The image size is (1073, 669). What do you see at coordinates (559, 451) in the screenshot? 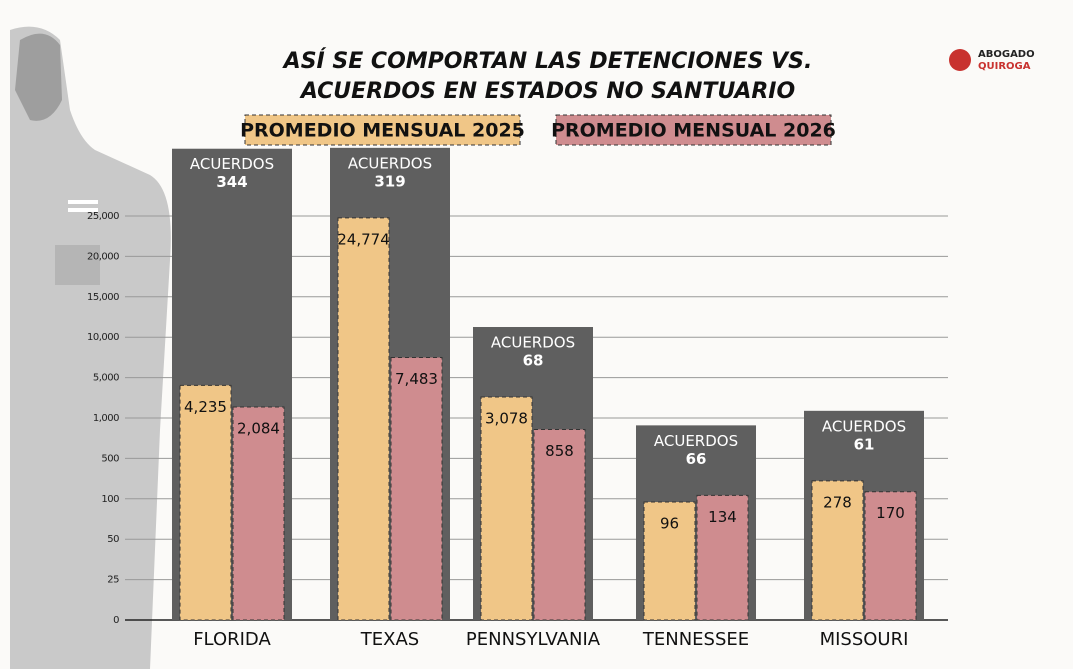
I see `value-label: 858` at bounding box center [559, 451].